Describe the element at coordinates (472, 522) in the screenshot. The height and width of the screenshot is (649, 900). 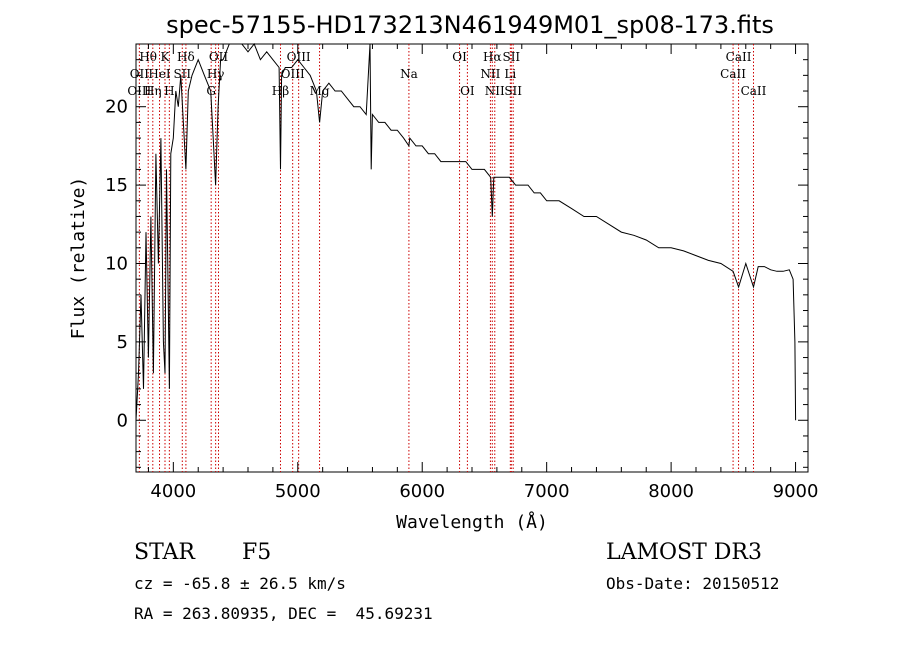
I see `x-axis-label: Wavelength (Å)` at that location.